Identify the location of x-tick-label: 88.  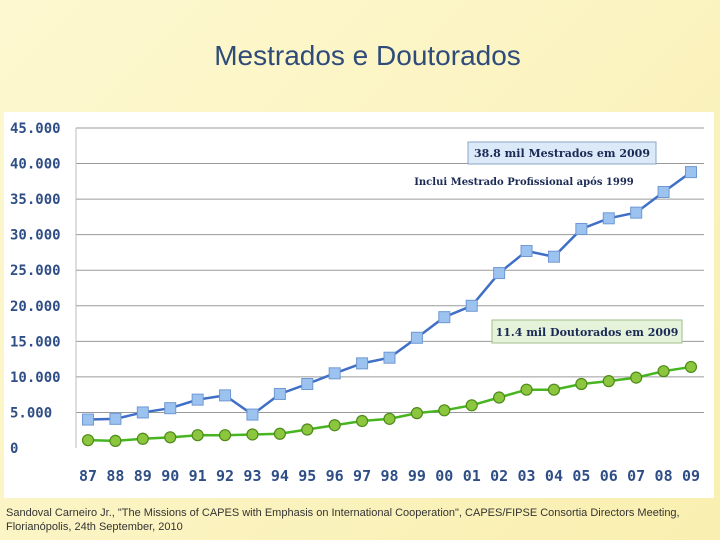
(115, 476).